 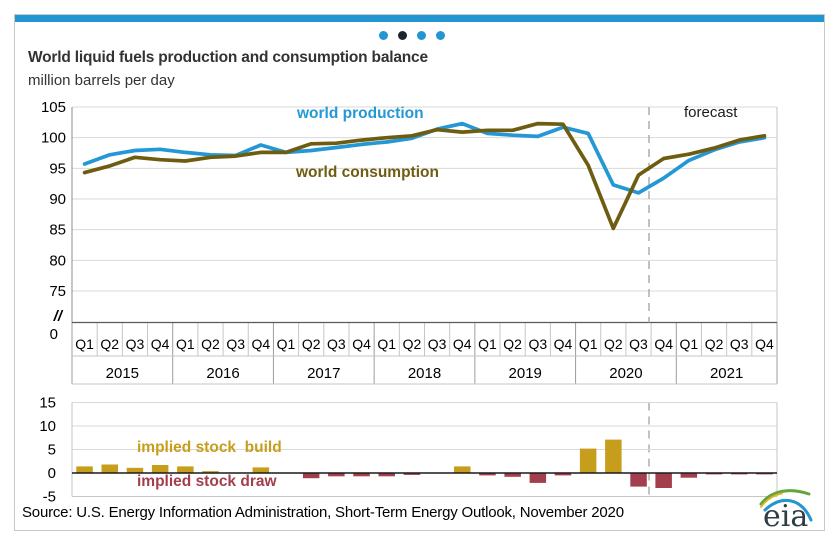 I want to click on forecast-label: forecast, so click(x=711, y=112).